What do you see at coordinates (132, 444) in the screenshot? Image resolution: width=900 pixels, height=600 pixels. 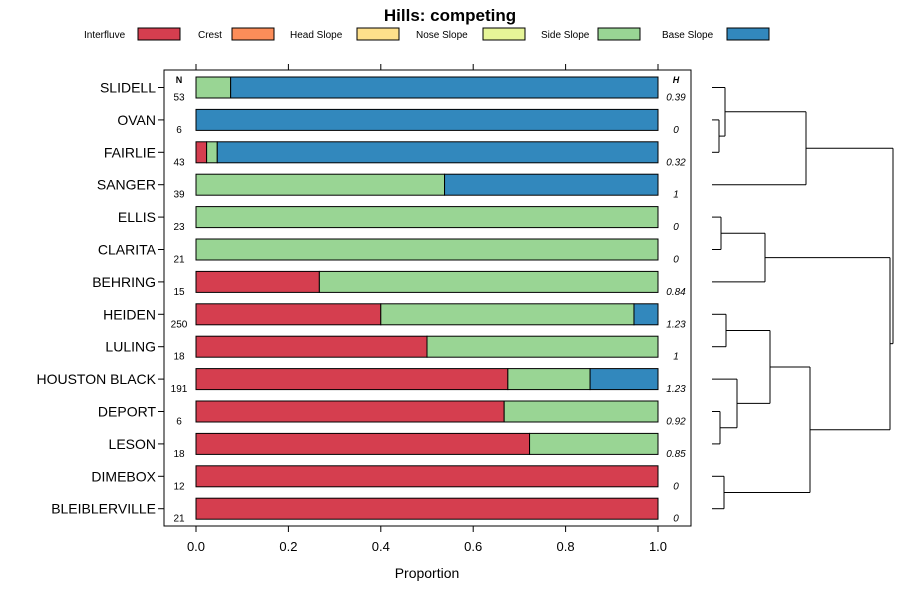 I see `row-label-11: LESON` at bounding box center [132, 444].